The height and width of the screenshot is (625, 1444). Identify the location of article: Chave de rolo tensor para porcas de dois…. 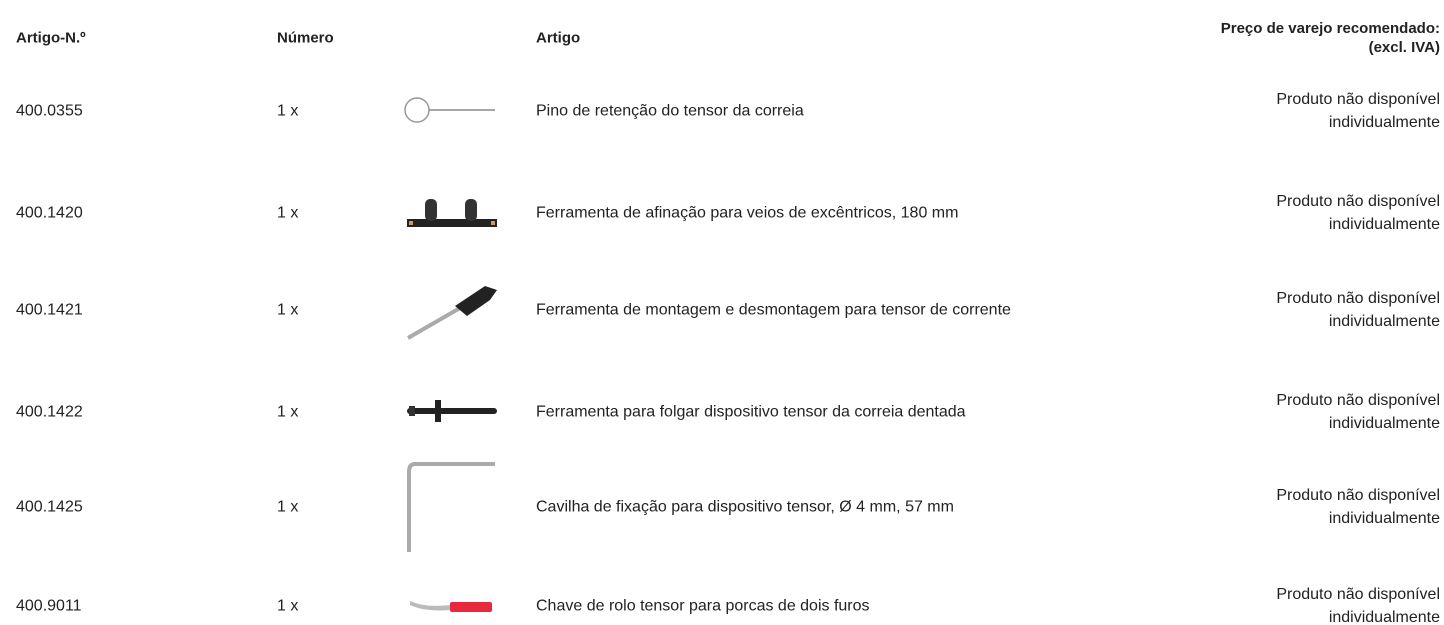
(703, 606).